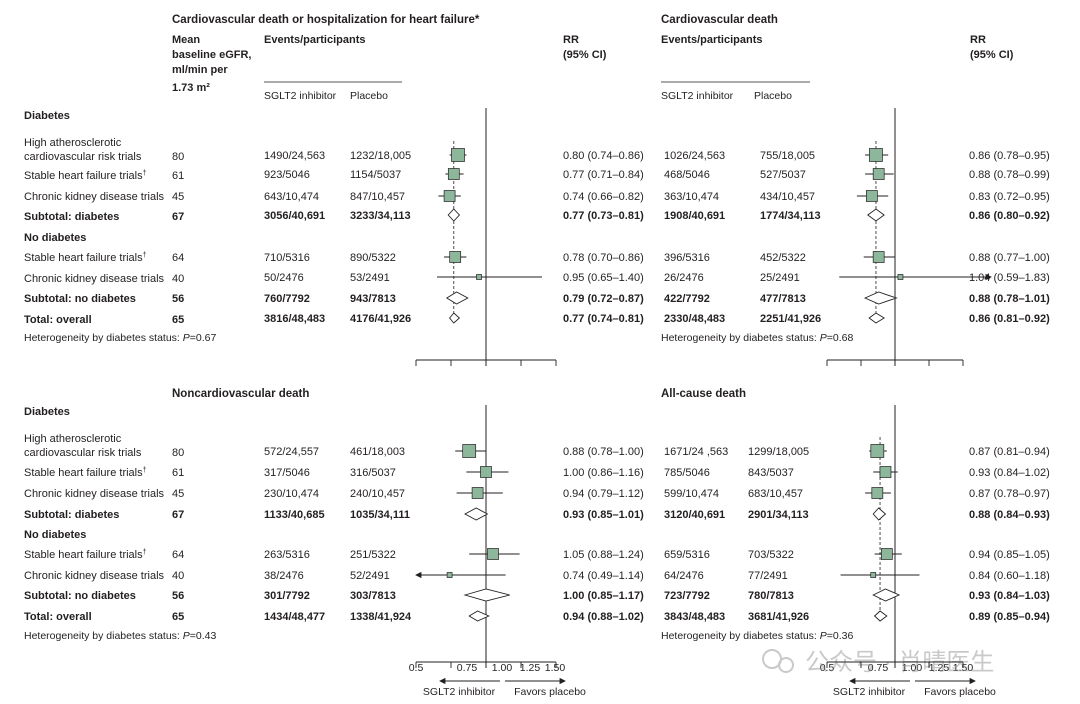 This screenshot has width=1080, height=704. What do you see at coordinates (603, 515) in the screenshot?
I see `rr-ci-value: 0.93 (0.85–1.01)` at bounding box center [603, 515].